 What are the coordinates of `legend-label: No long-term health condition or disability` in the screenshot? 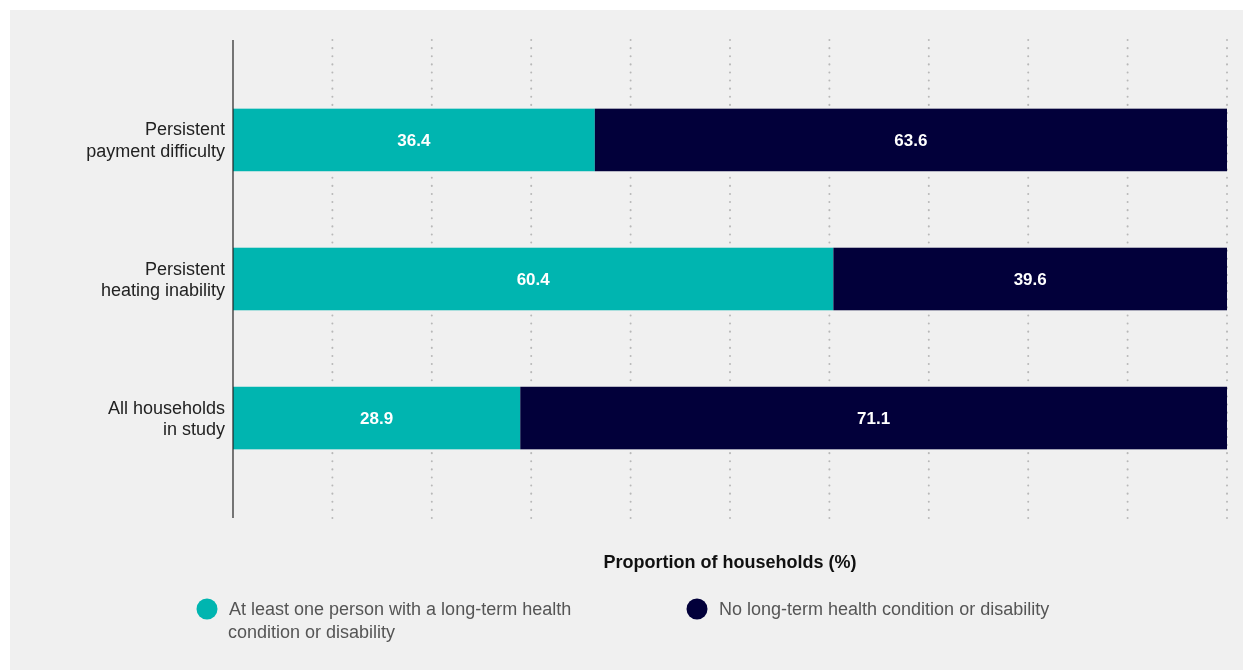 It's located at (884, 609).